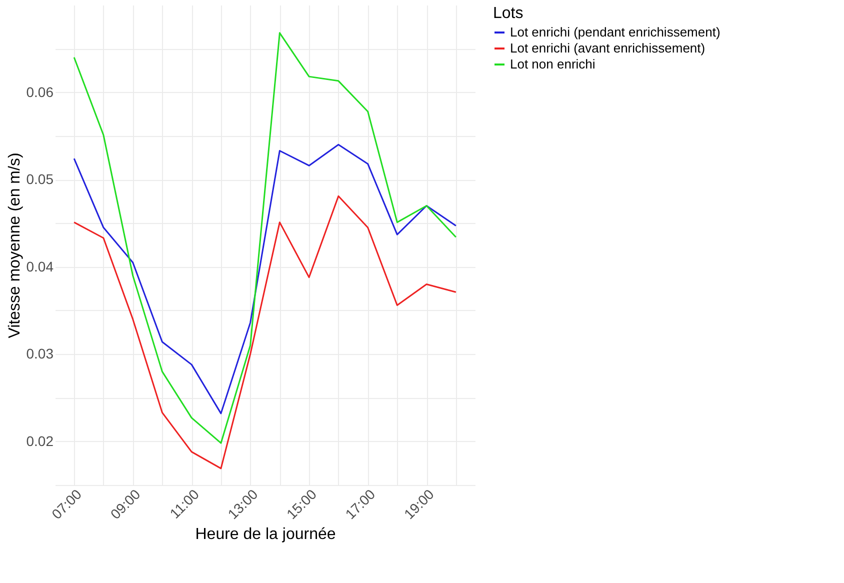  I want to click on y-tick-label: 0.04, so click(40, 266).